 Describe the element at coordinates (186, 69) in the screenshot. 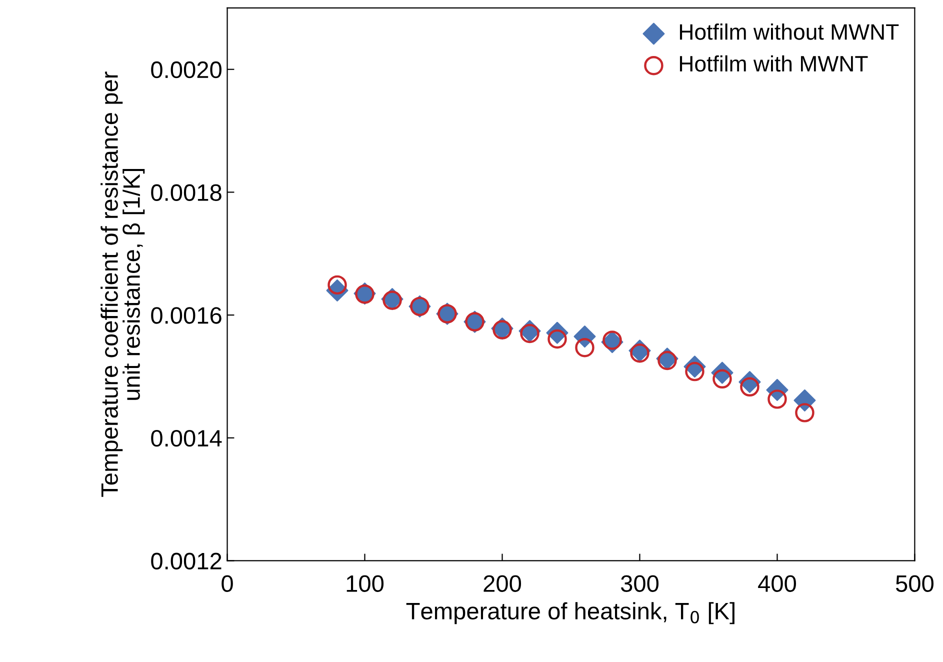

I see `y-tick-label: 0.0020` at that location.